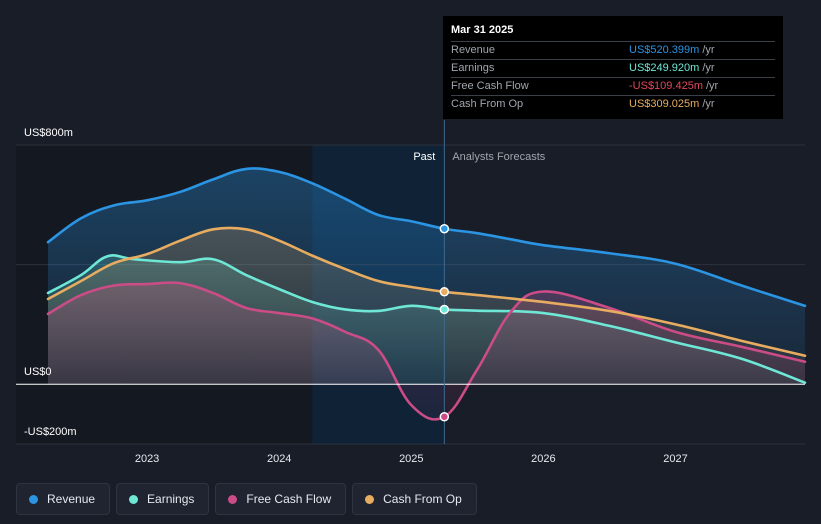  What do you see at coordinates (613, 104) in the screenshot?
I see `tooltip-row-cash-from-op: Cash From Op US$309.025m /yr` at bounding box center [613, 104].